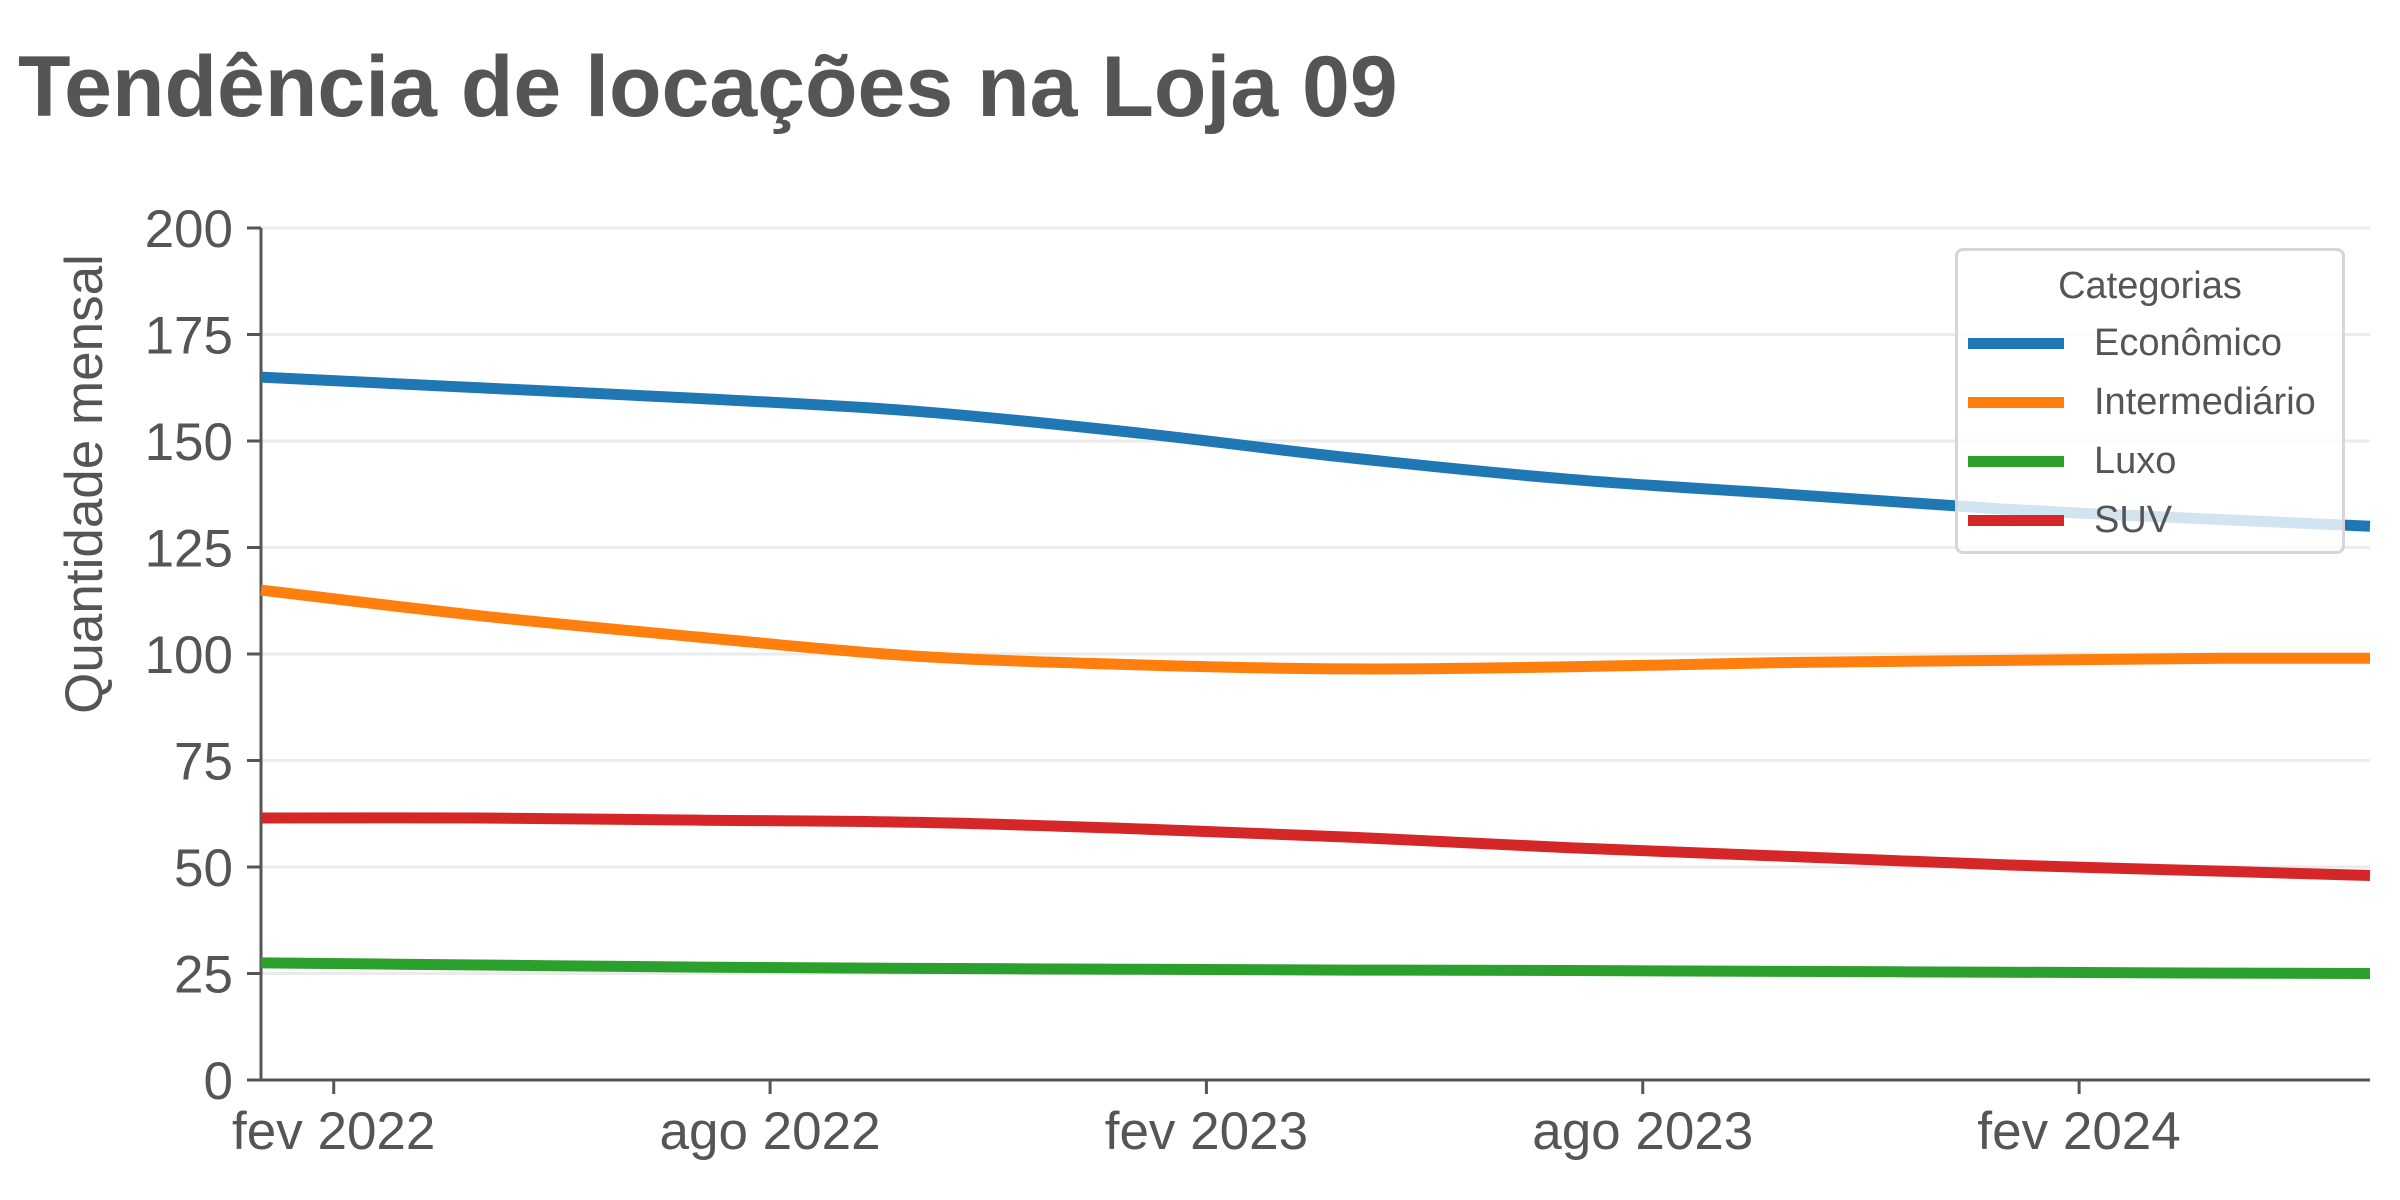 The height and width of the screenshot is (1200, 2400). I want to click on y-axis-label: Quantidade mensal, so click(84, 484).